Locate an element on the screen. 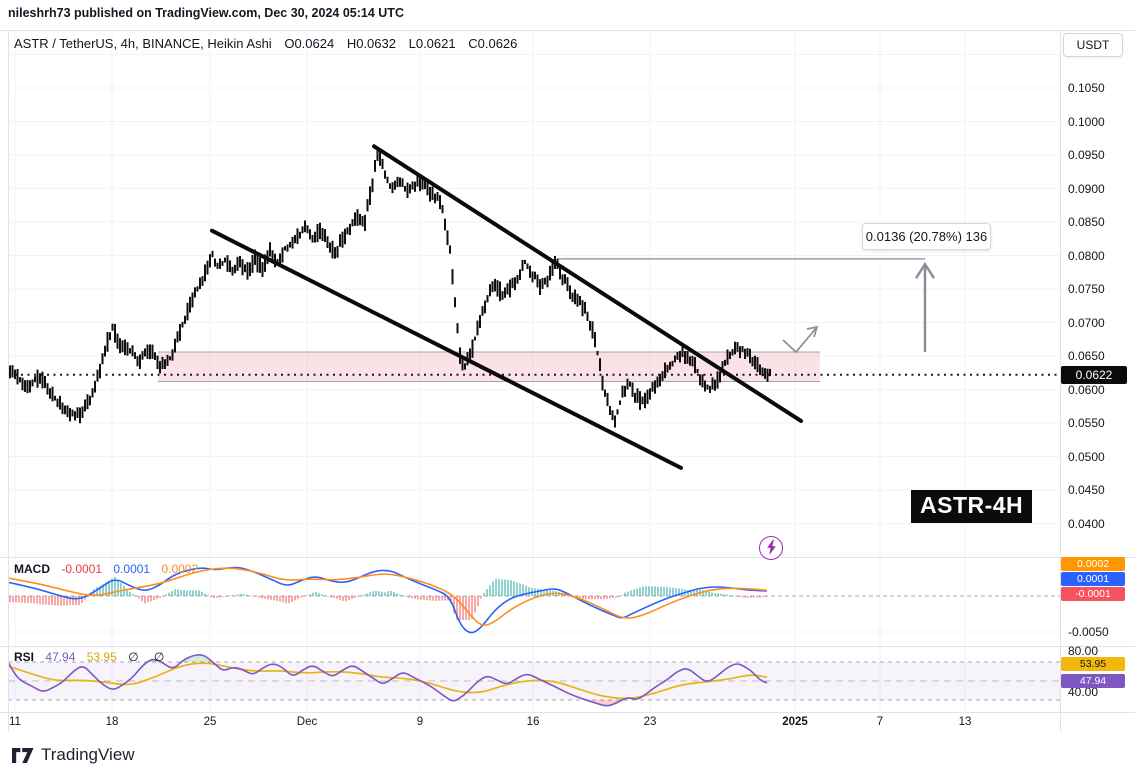 The width and height of the screenshot is (1135, 777). rsi-axis-partial-tick: 40.00 is located at coordinates (1083, 692).